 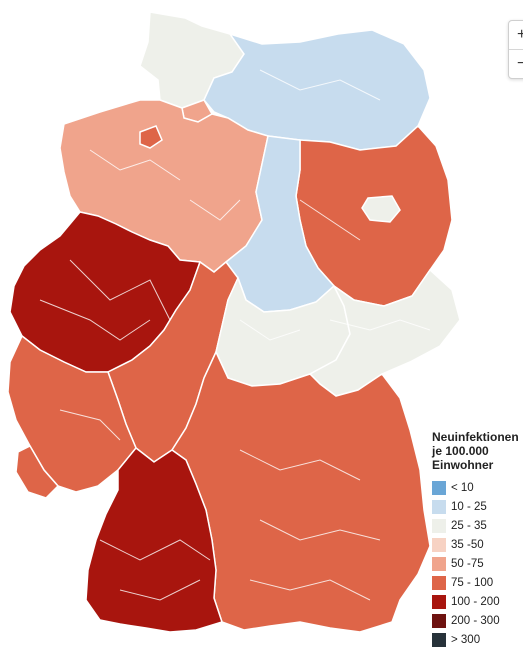 I want to click on legend-label: 35 -50, so click(x=467, y=544).